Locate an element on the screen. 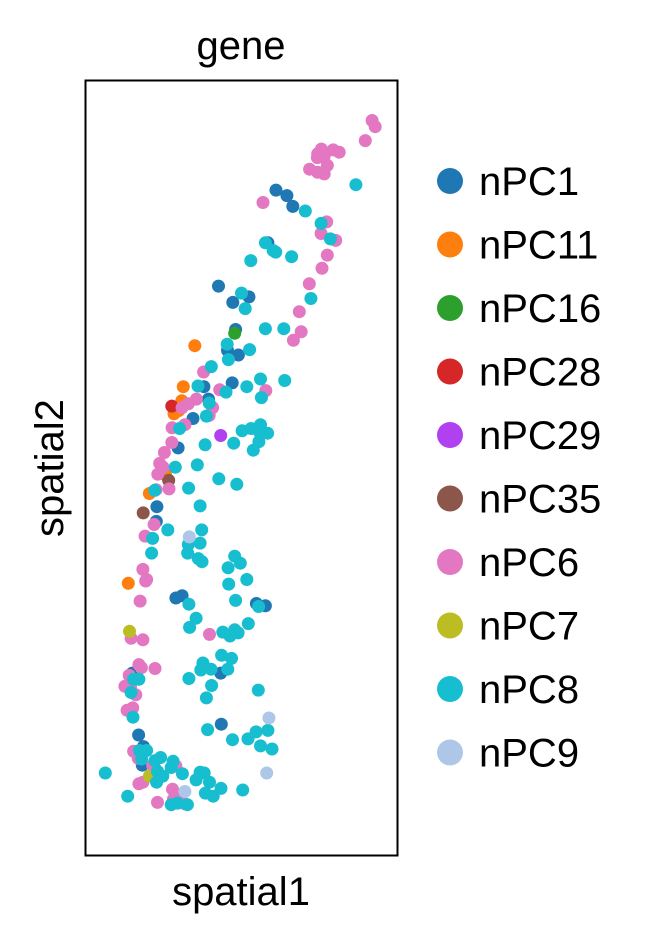  legend-label-npc6: nPC6 is located at coordinates (529, 563).